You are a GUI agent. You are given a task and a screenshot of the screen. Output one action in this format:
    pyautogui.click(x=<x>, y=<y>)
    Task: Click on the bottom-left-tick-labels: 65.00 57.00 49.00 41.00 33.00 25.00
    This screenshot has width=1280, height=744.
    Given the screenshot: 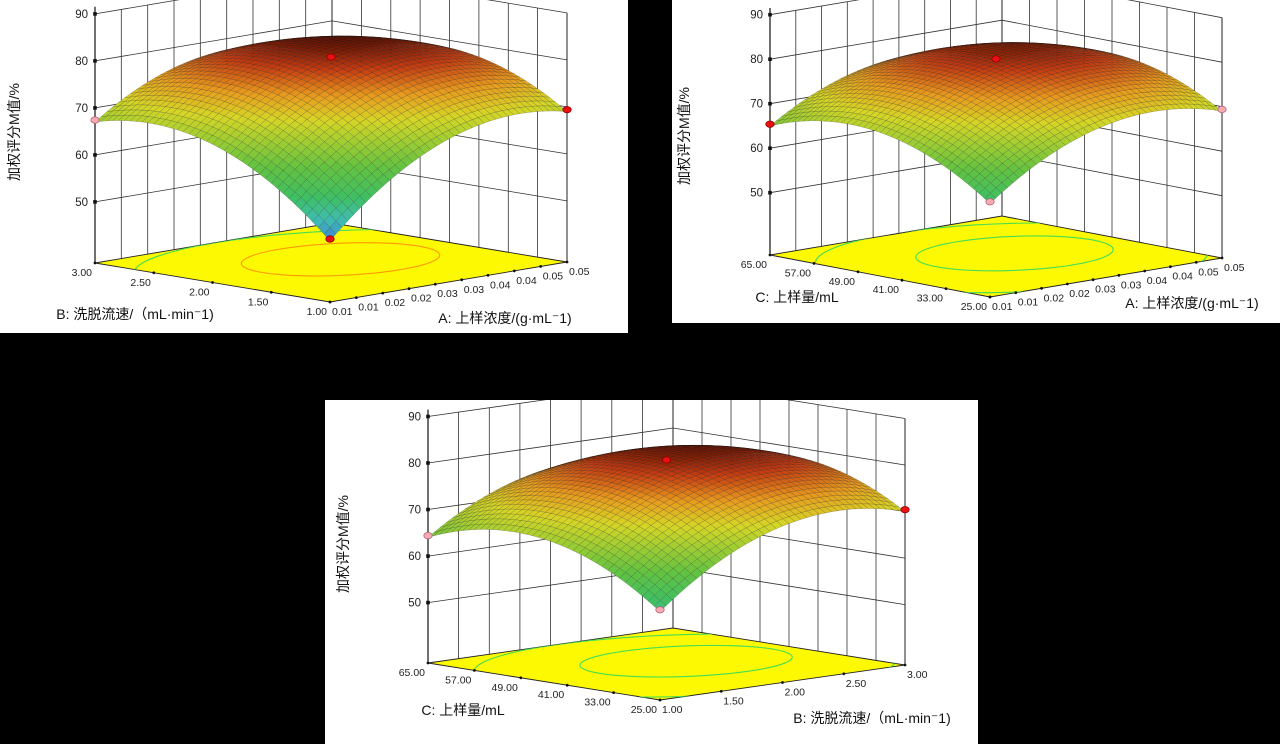 What is the action you would take?
    pyautogui.click(x=864, y=286)
    